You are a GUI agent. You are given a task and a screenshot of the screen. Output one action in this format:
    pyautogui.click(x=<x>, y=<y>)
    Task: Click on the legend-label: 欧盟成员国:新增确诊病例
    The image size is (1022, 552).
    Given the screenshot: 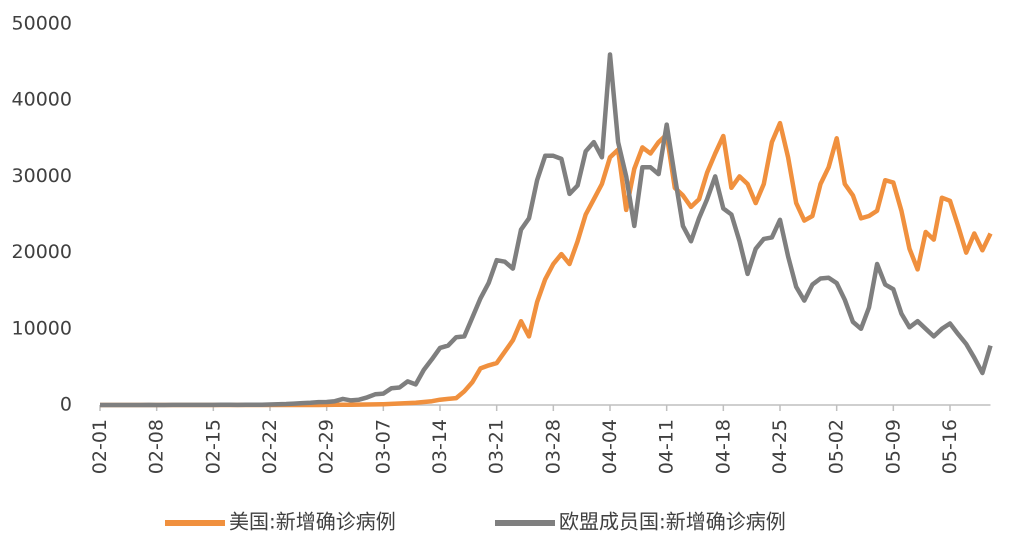 What is the action you would take?
    pyautogui.click(x=672, y=522)
    